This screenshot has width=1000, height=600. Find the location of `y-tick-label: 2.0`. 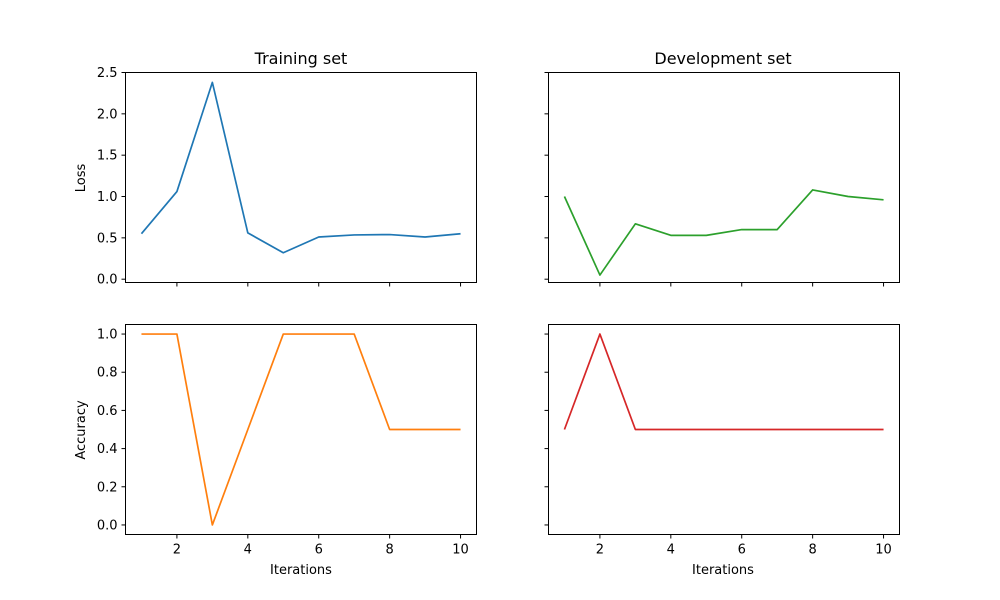

y-tick-label: 2.0 is located at coordinates (107, 114).